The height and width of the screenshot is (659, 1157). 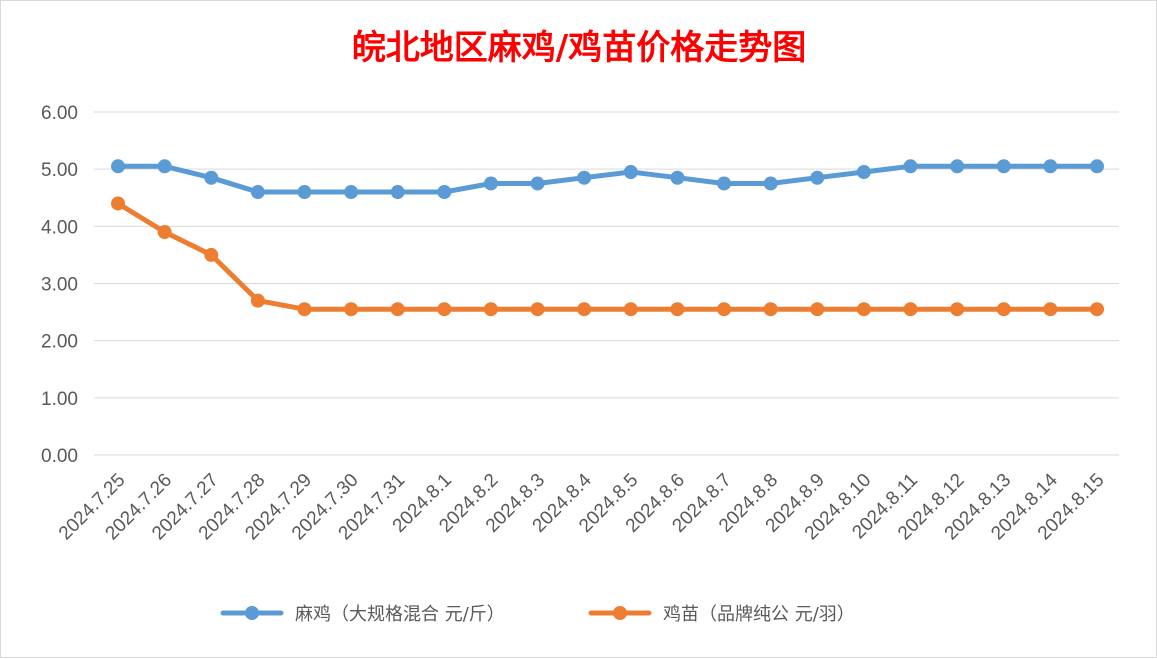 I want to click on y-tick-label: 1.00, so click(x=59, y=399).